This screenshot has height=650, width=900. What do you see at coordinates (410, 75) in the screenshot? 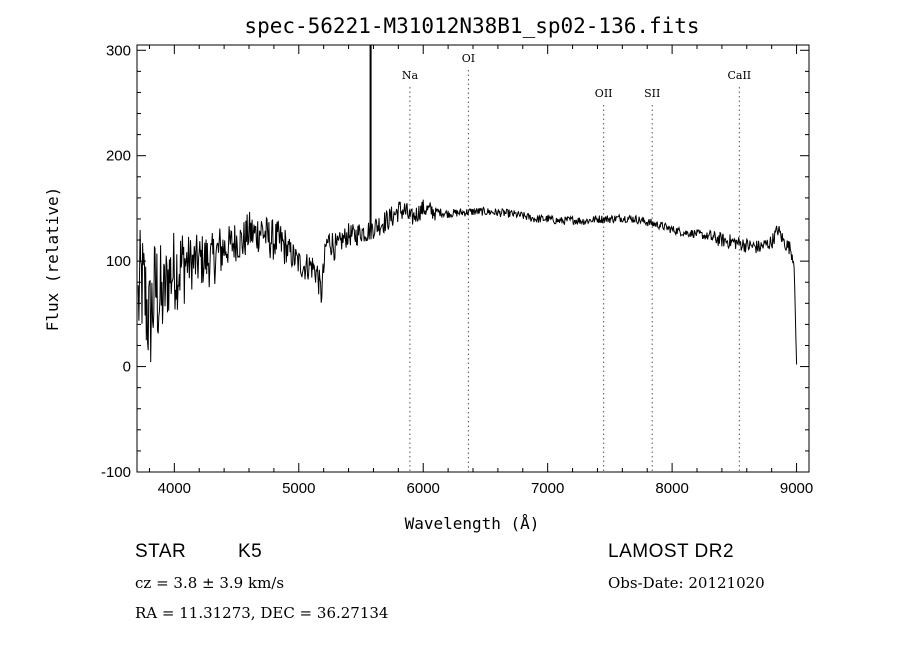
I see `line-marker-label-na: Na` at bounding box center [410, 75].